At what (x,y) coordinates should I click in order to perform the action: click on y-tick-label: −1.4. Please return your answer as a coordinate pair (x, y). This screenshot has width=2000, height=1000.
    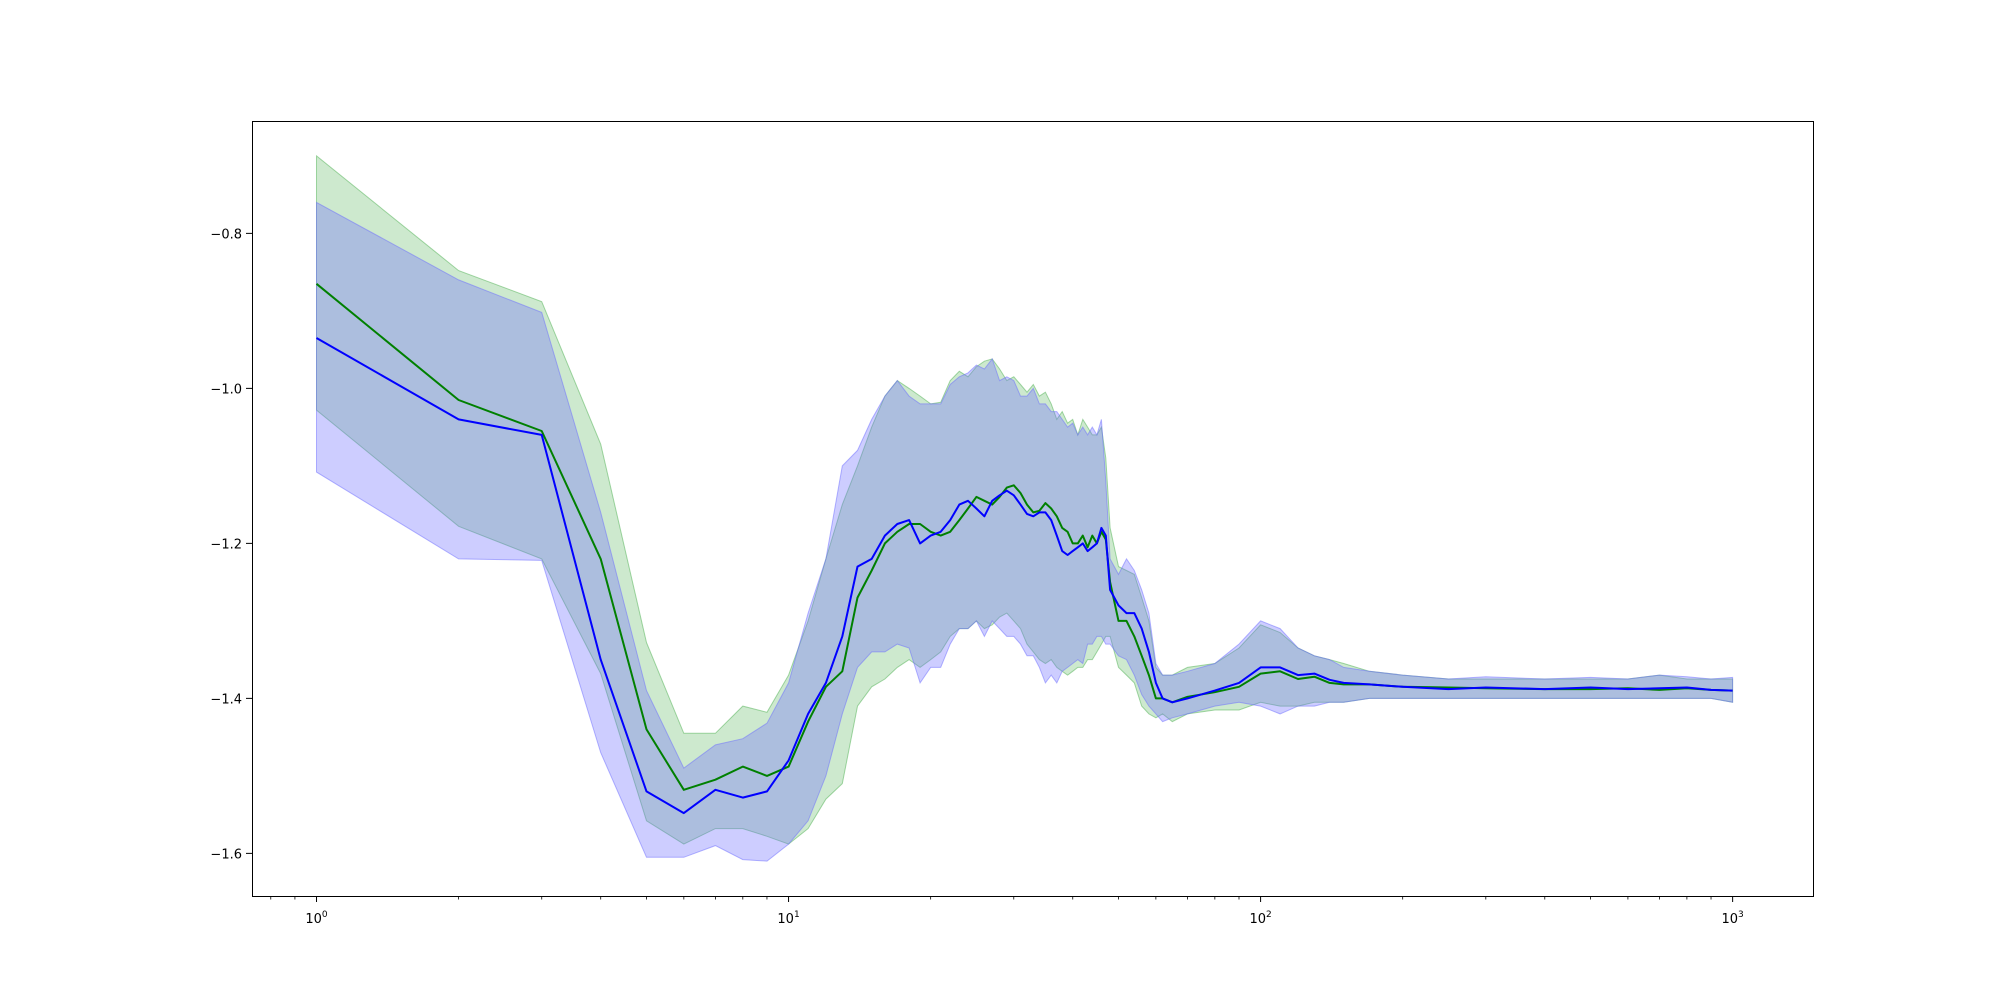
    Looking at the image, I should click on (226, 699).